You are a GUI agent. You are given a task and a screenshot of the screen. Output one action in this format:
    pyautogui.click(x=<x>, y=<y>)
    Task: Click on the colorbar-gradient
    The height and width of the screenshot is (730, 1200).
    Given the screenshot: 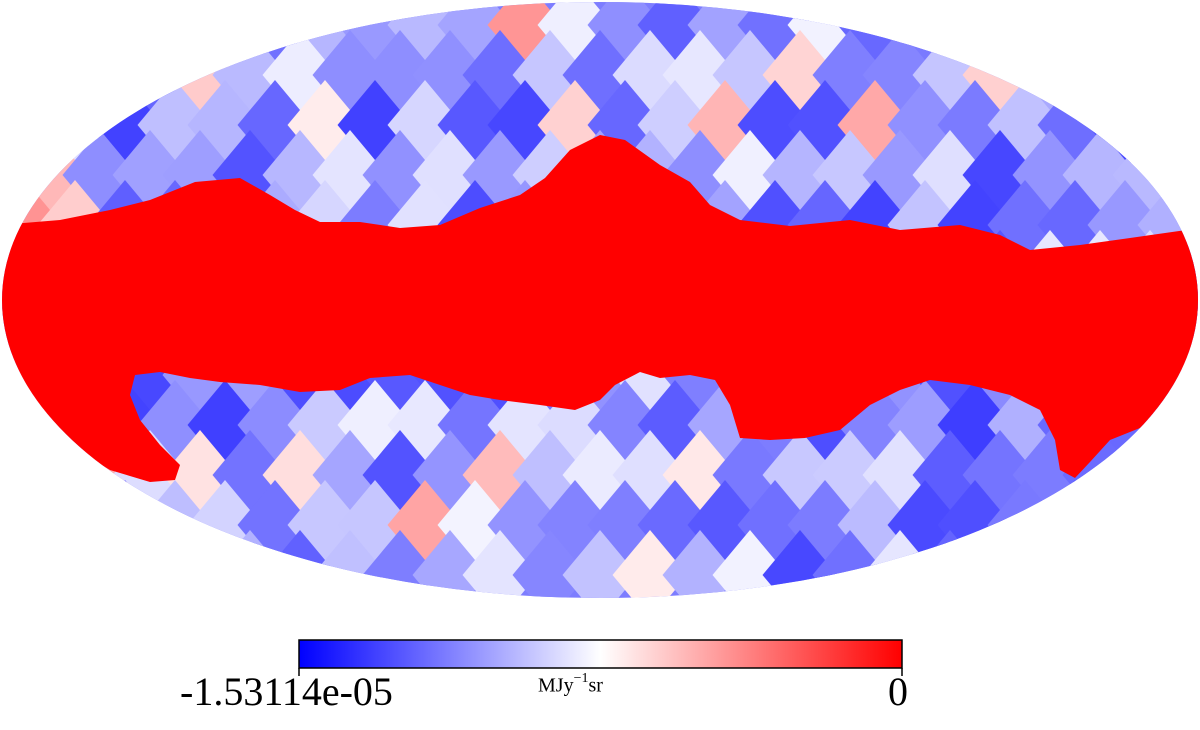 What is the action you would take?
    pyautogui.click(x=600, y=654)
    